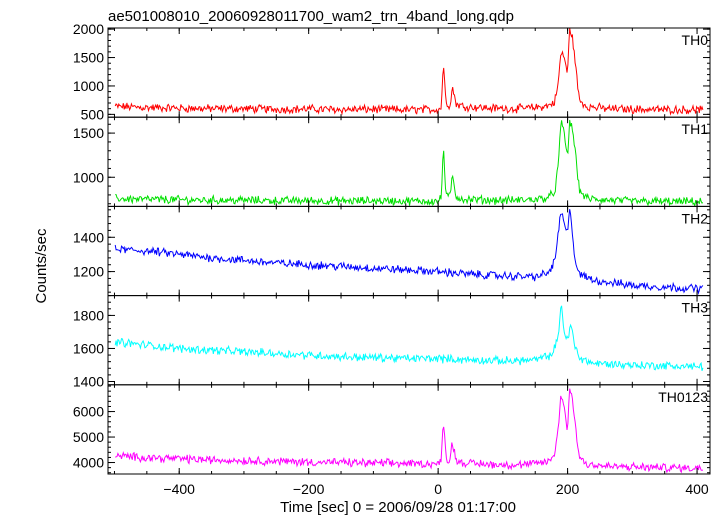  What do you see at coordinates (309, 489) in the screenshot?
I see `x-tick-label: −200` at bounding box center [309, 489].